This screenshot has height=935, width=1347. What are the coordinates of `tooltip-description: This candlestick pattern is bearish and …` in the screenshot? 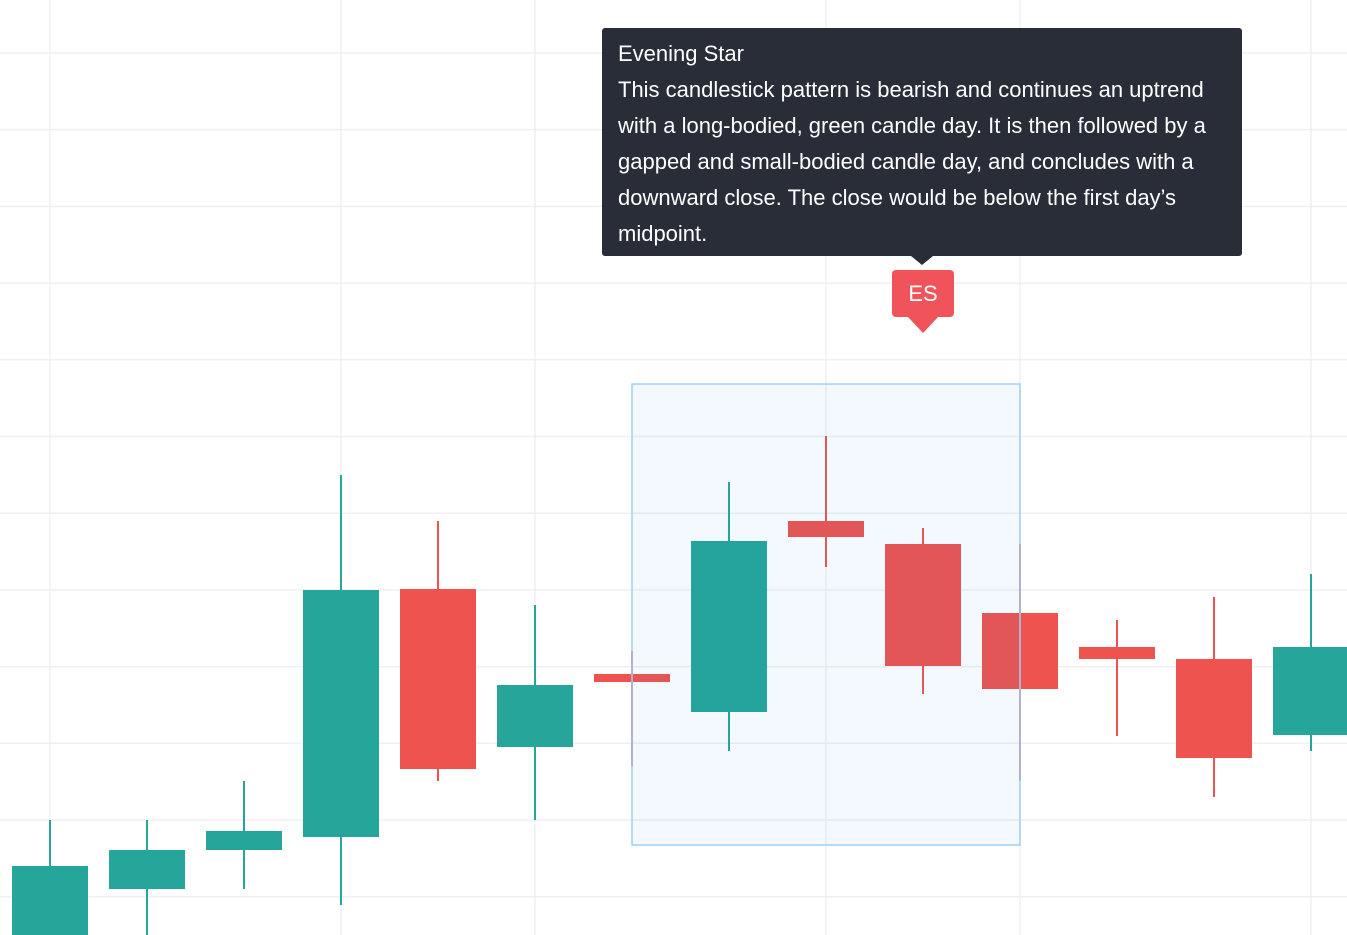 It's located at (912, 161).